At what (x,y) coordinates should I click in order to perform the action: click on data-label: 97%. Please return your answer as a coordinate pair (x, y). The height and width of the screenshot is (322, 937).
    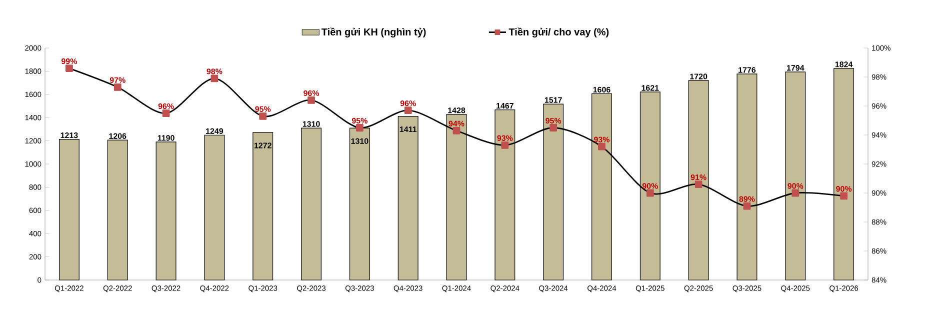
    Looking at the image, I should click on (118, 80).